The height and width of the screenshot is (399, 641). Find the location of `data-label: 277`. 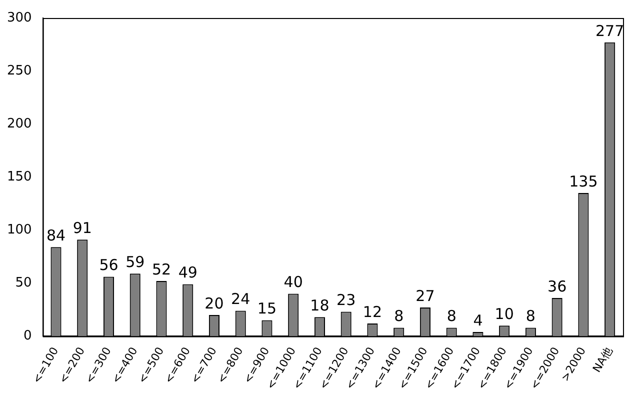

data-label: 277 is located at coordinates (609, 31).